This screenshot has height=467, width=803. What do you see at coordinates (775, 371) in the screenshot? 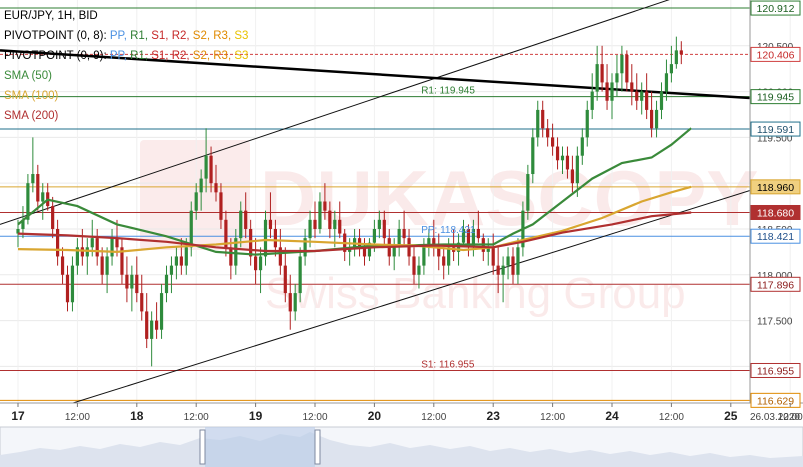
I see `price-tag-116.955: 116.955` at bounding box center [775, 371].